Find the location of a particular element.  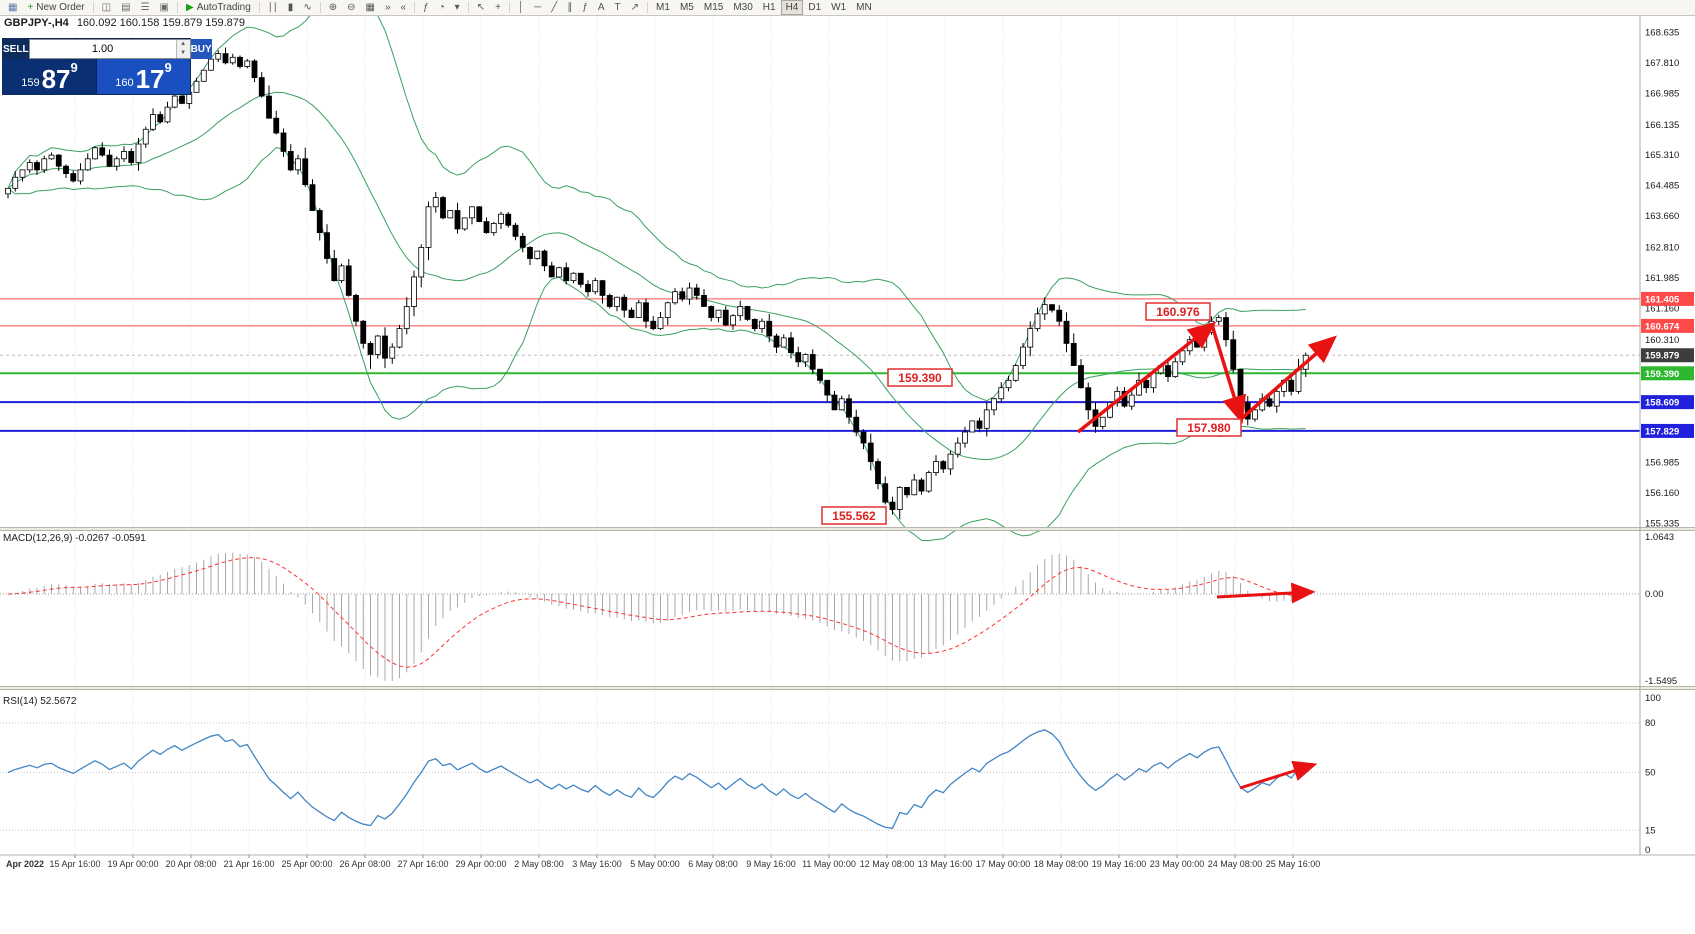

date-tick-label: 18 May 08:00 is located at coordinates (1061, 864).